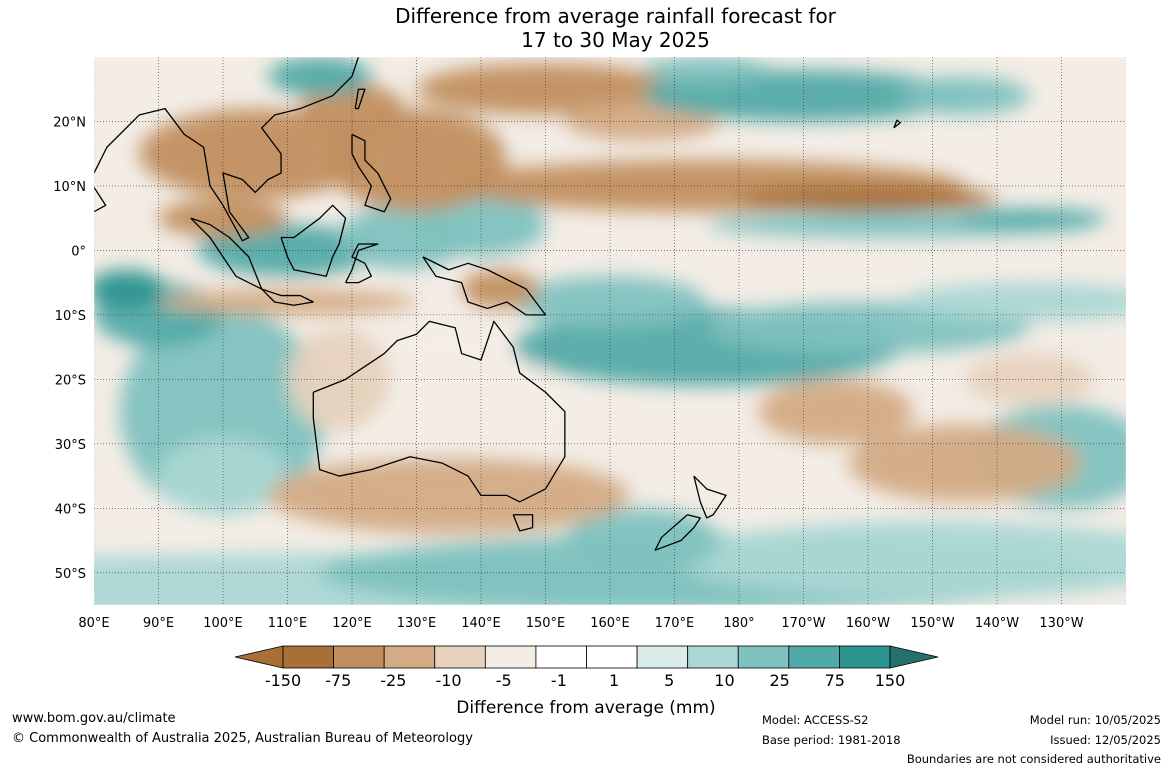 This screenshot has width=1173, height=770. What do you see at coordinates (70, 445) in the screenshot?
I see `lat-label-5: 30°S` at bounding box center [70, 445].